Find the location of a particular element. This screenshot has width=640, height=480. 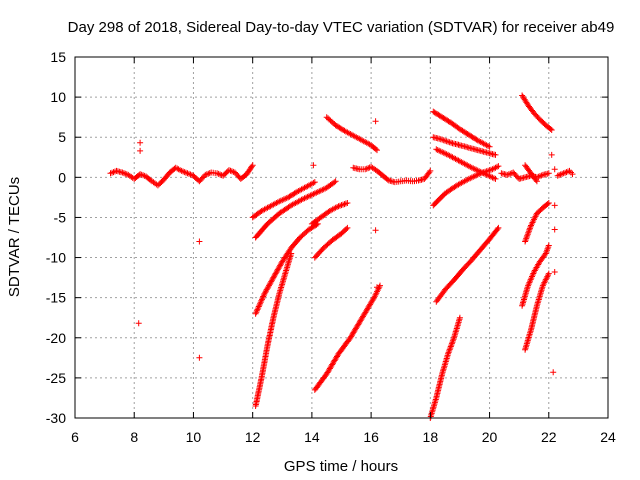

x-tick-label: 6 is located at coordinates (75, 437).